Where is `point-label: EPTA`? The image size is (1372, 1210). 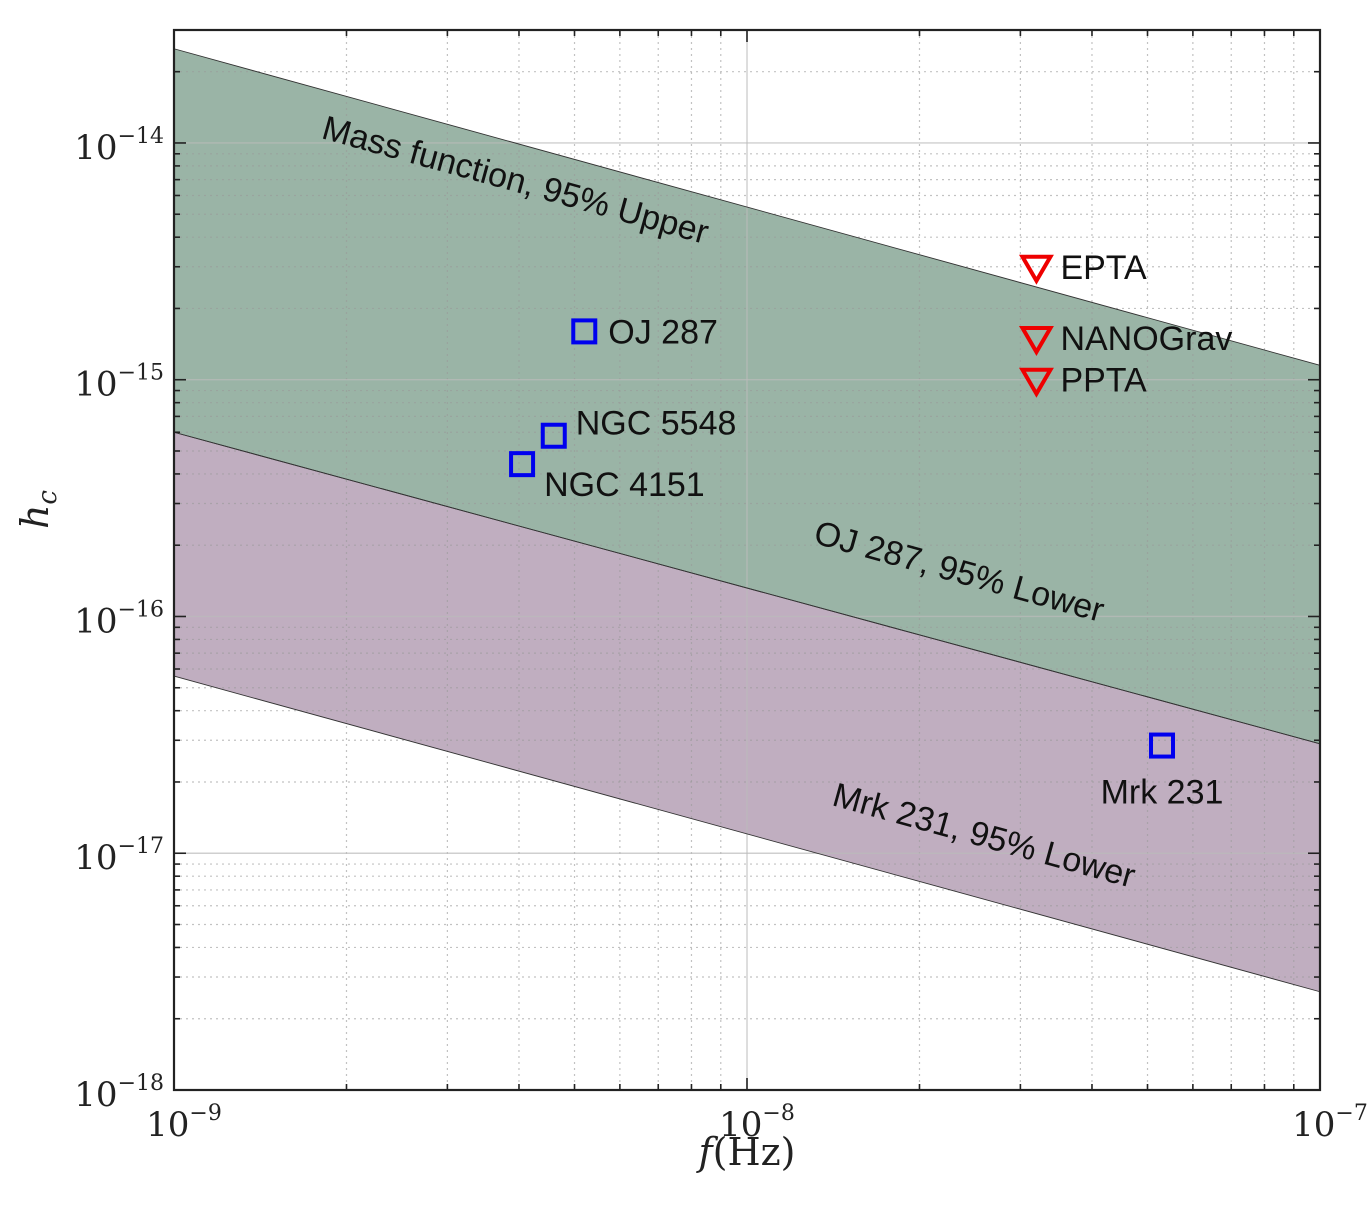
point-label: EPTA is located at coordinates (1103, 268).